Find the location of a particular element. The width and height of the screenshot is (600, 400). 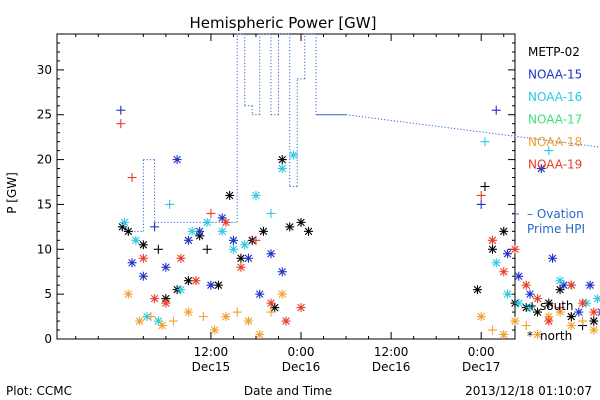

y-tick-label: 15 is located at coordinates (44, 204).